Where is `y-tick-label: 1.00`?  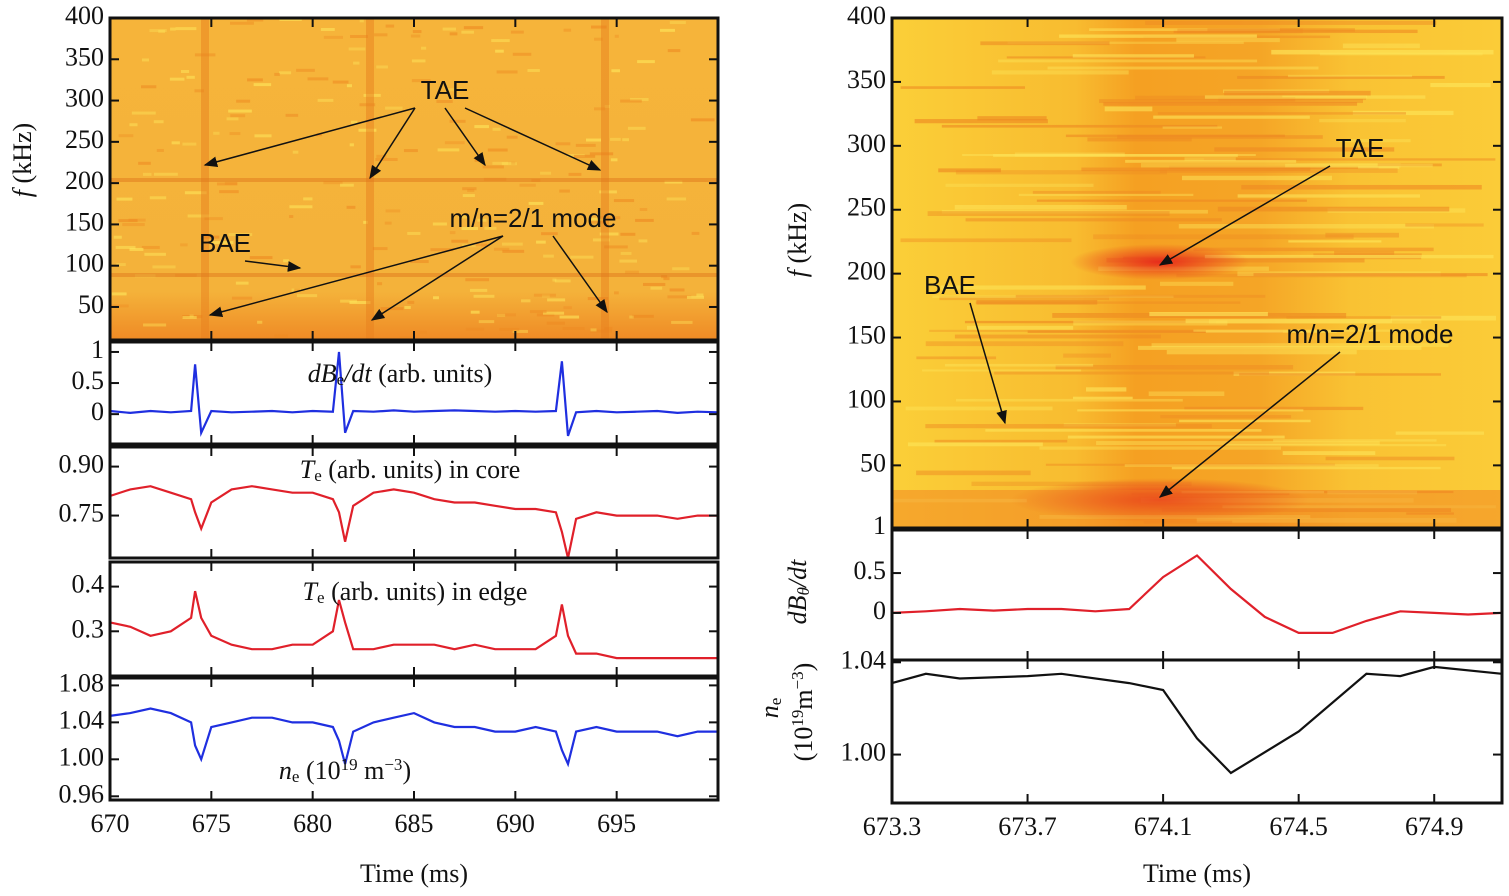 y-tick-label: 1.00 is located at coordinates (864, 752).